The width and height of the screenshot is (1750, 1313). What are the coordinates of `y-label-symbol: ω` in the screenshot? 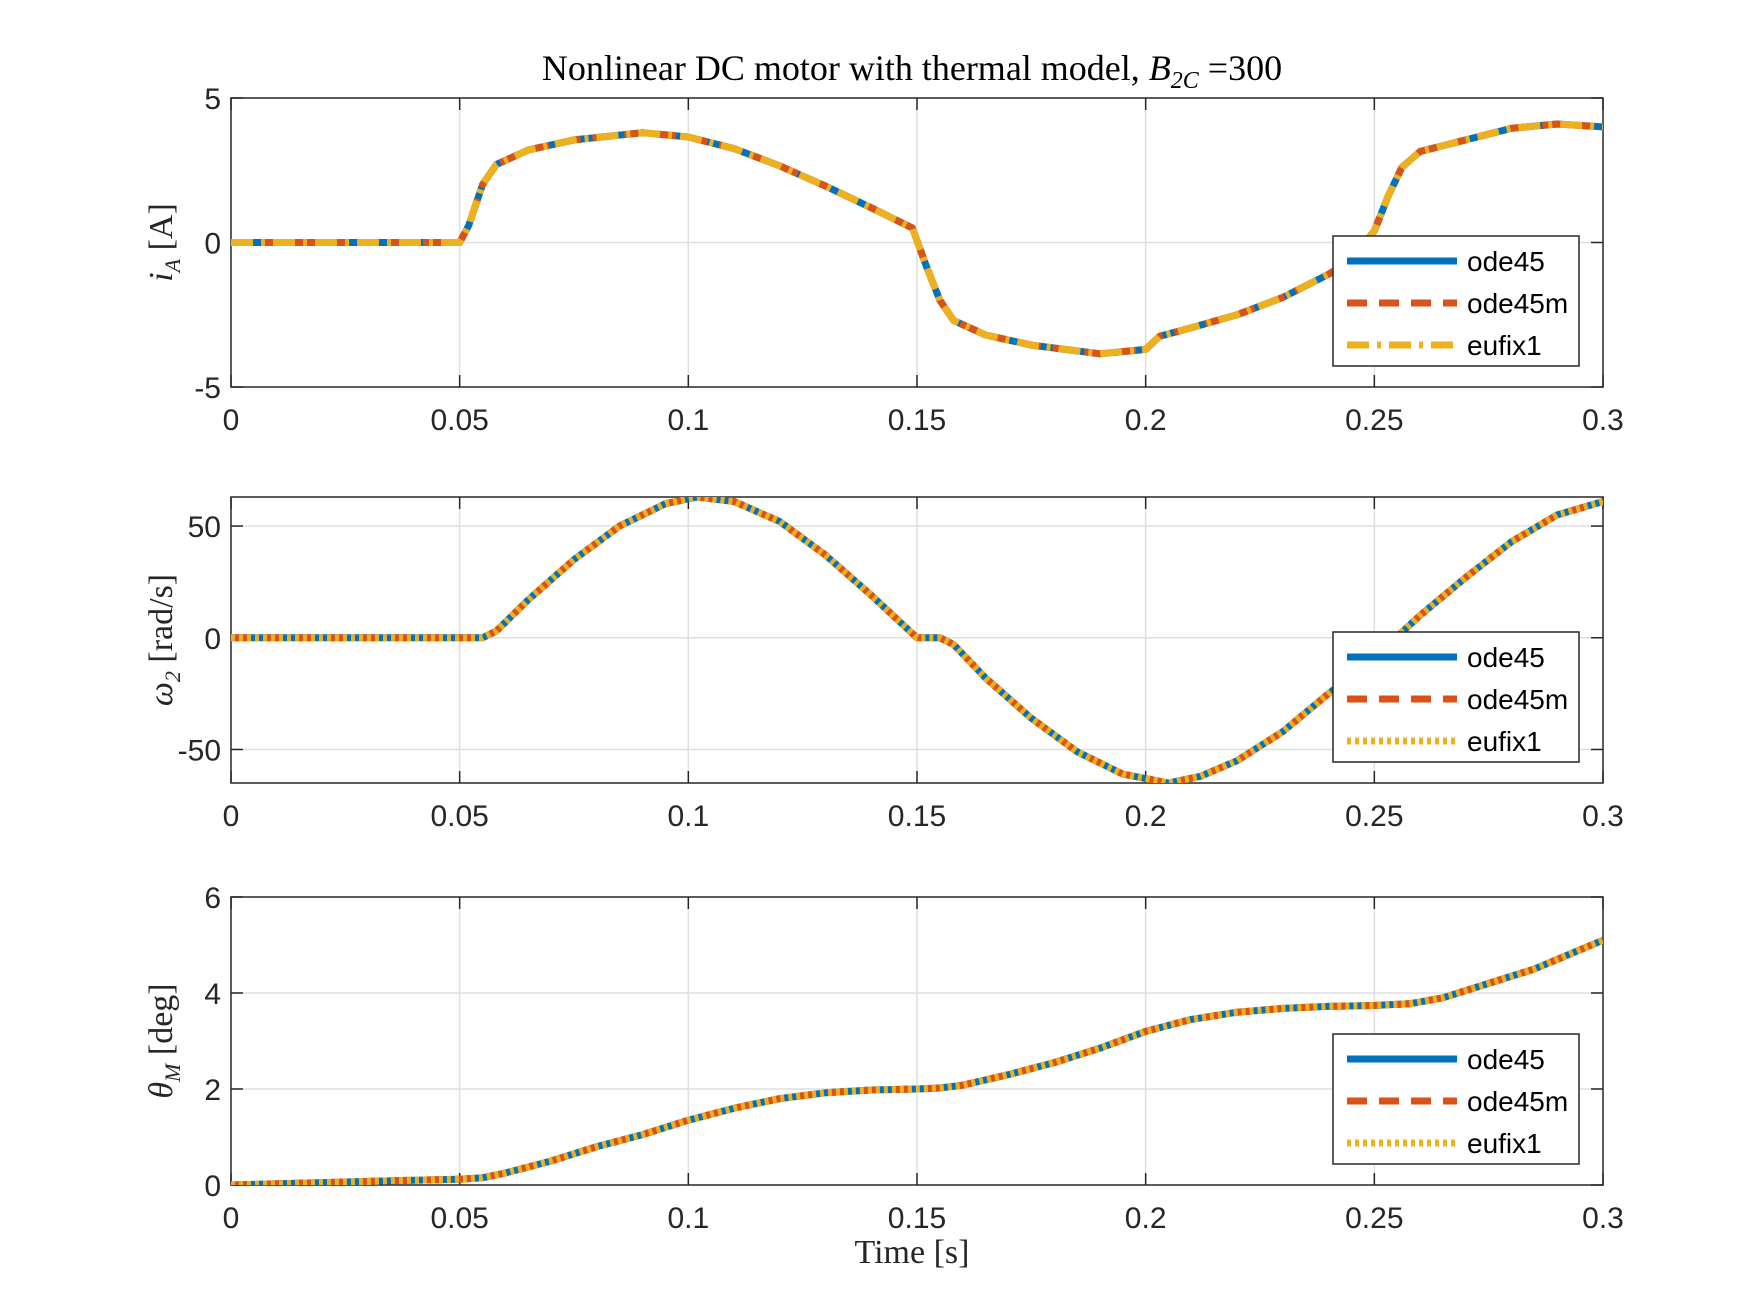 It's located at (161, 694).